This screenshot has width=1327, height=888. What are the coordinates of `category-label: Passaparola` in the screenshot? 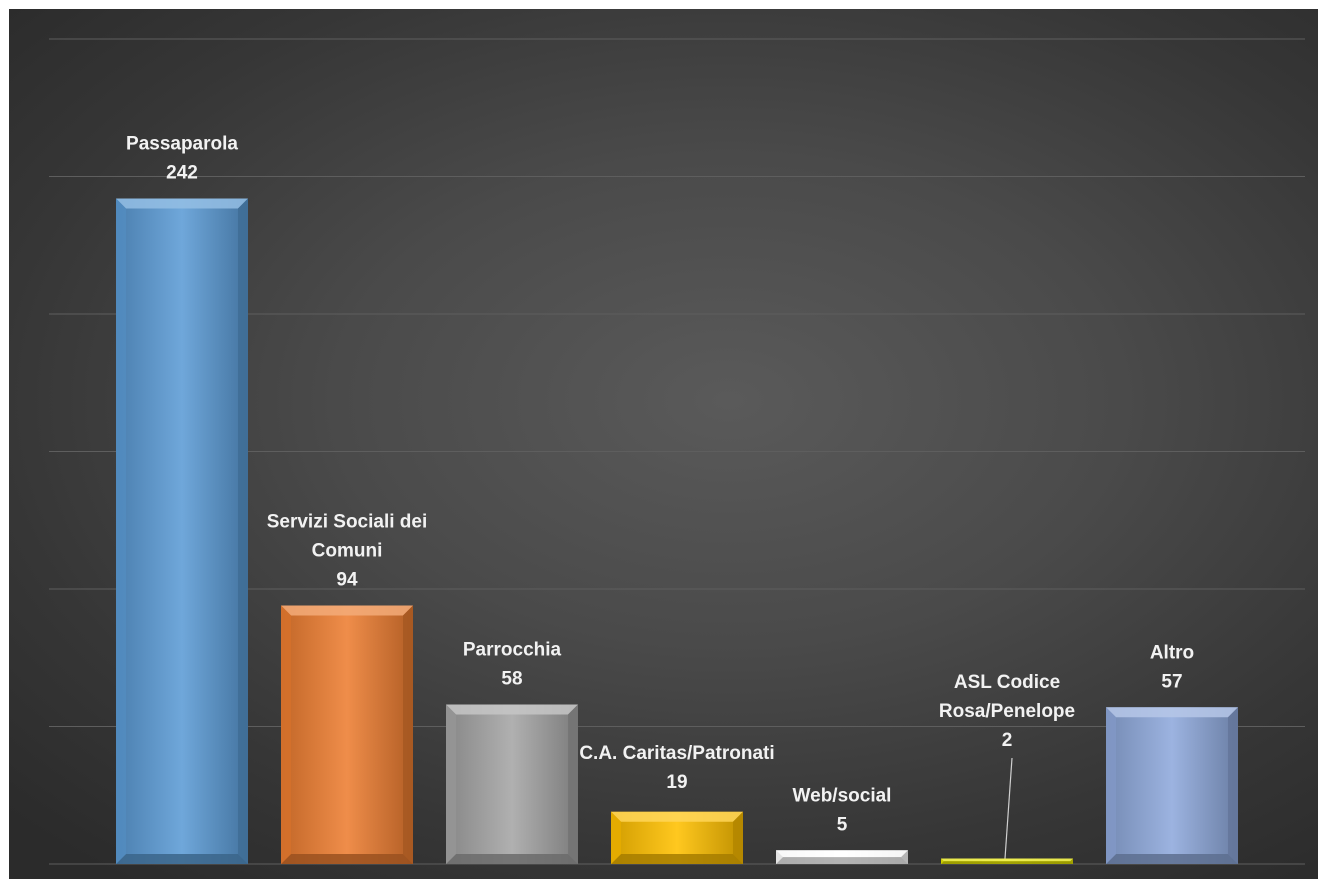 It's located at (182, 144).